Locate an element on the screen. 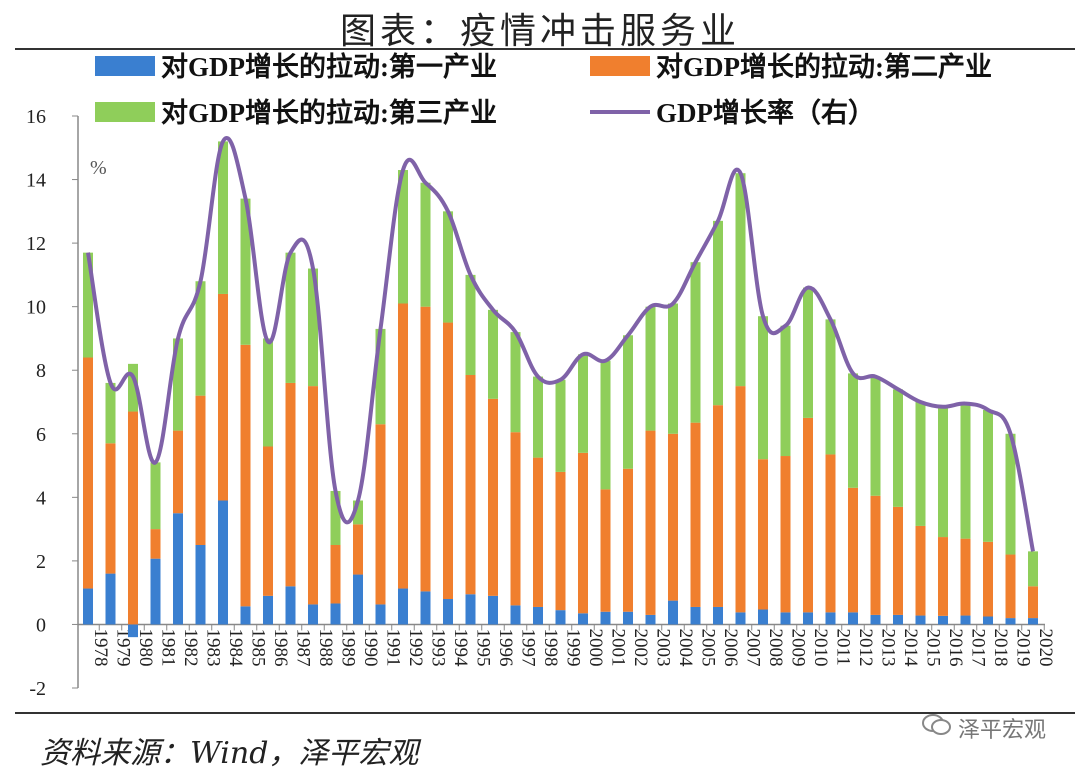  bar-tertiary-1980 is located at coordinates (133, 387).